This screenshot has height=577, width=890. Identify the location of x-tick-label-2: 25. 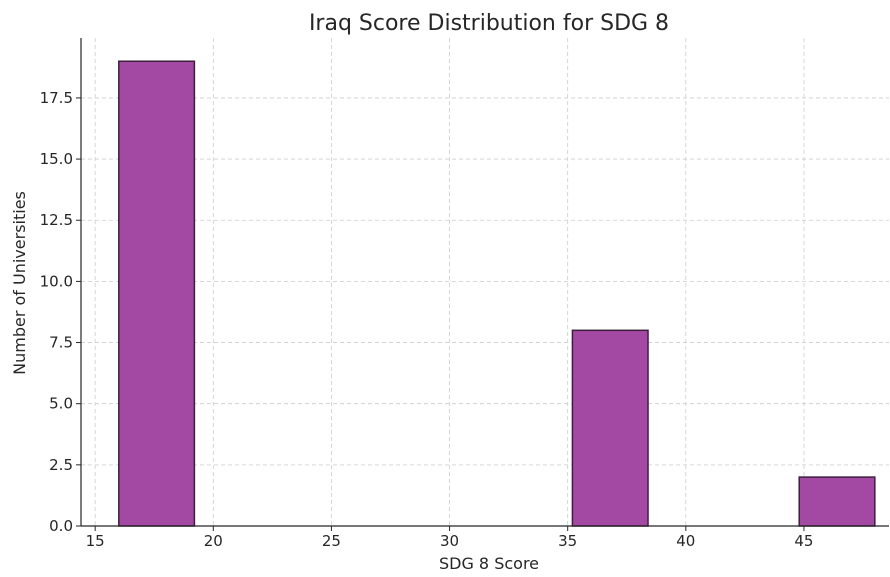
(331, 541).